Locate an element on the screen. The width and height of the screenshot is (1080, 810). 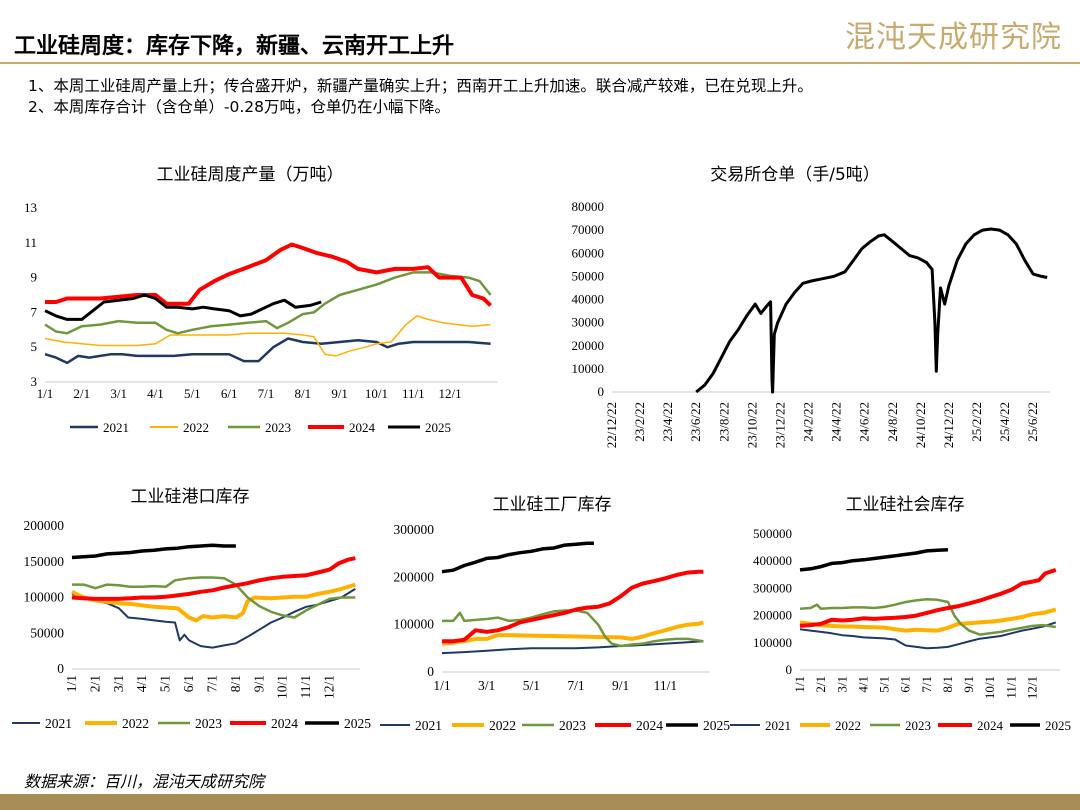
y-tick-label: 100000 is located at coordinates (772, 642).